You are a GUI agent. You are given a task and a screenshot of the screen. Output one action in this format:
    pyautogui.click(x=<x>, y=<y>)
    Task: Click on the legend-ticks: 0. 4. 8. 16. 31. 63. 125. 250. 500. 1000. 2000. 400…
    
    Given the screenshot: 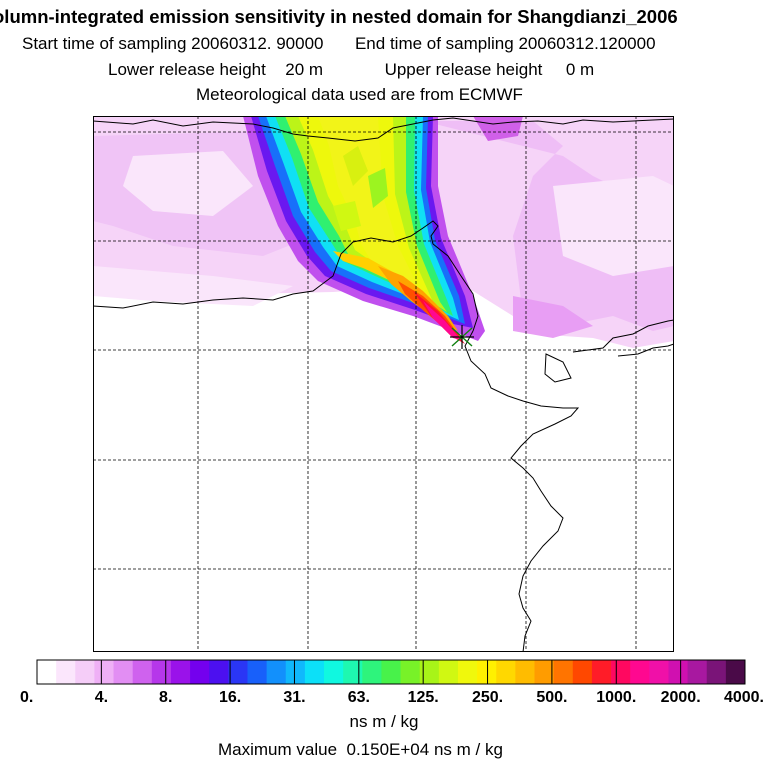 What is the action you would take?
    pyautogui.click(x=392, y=682)
    